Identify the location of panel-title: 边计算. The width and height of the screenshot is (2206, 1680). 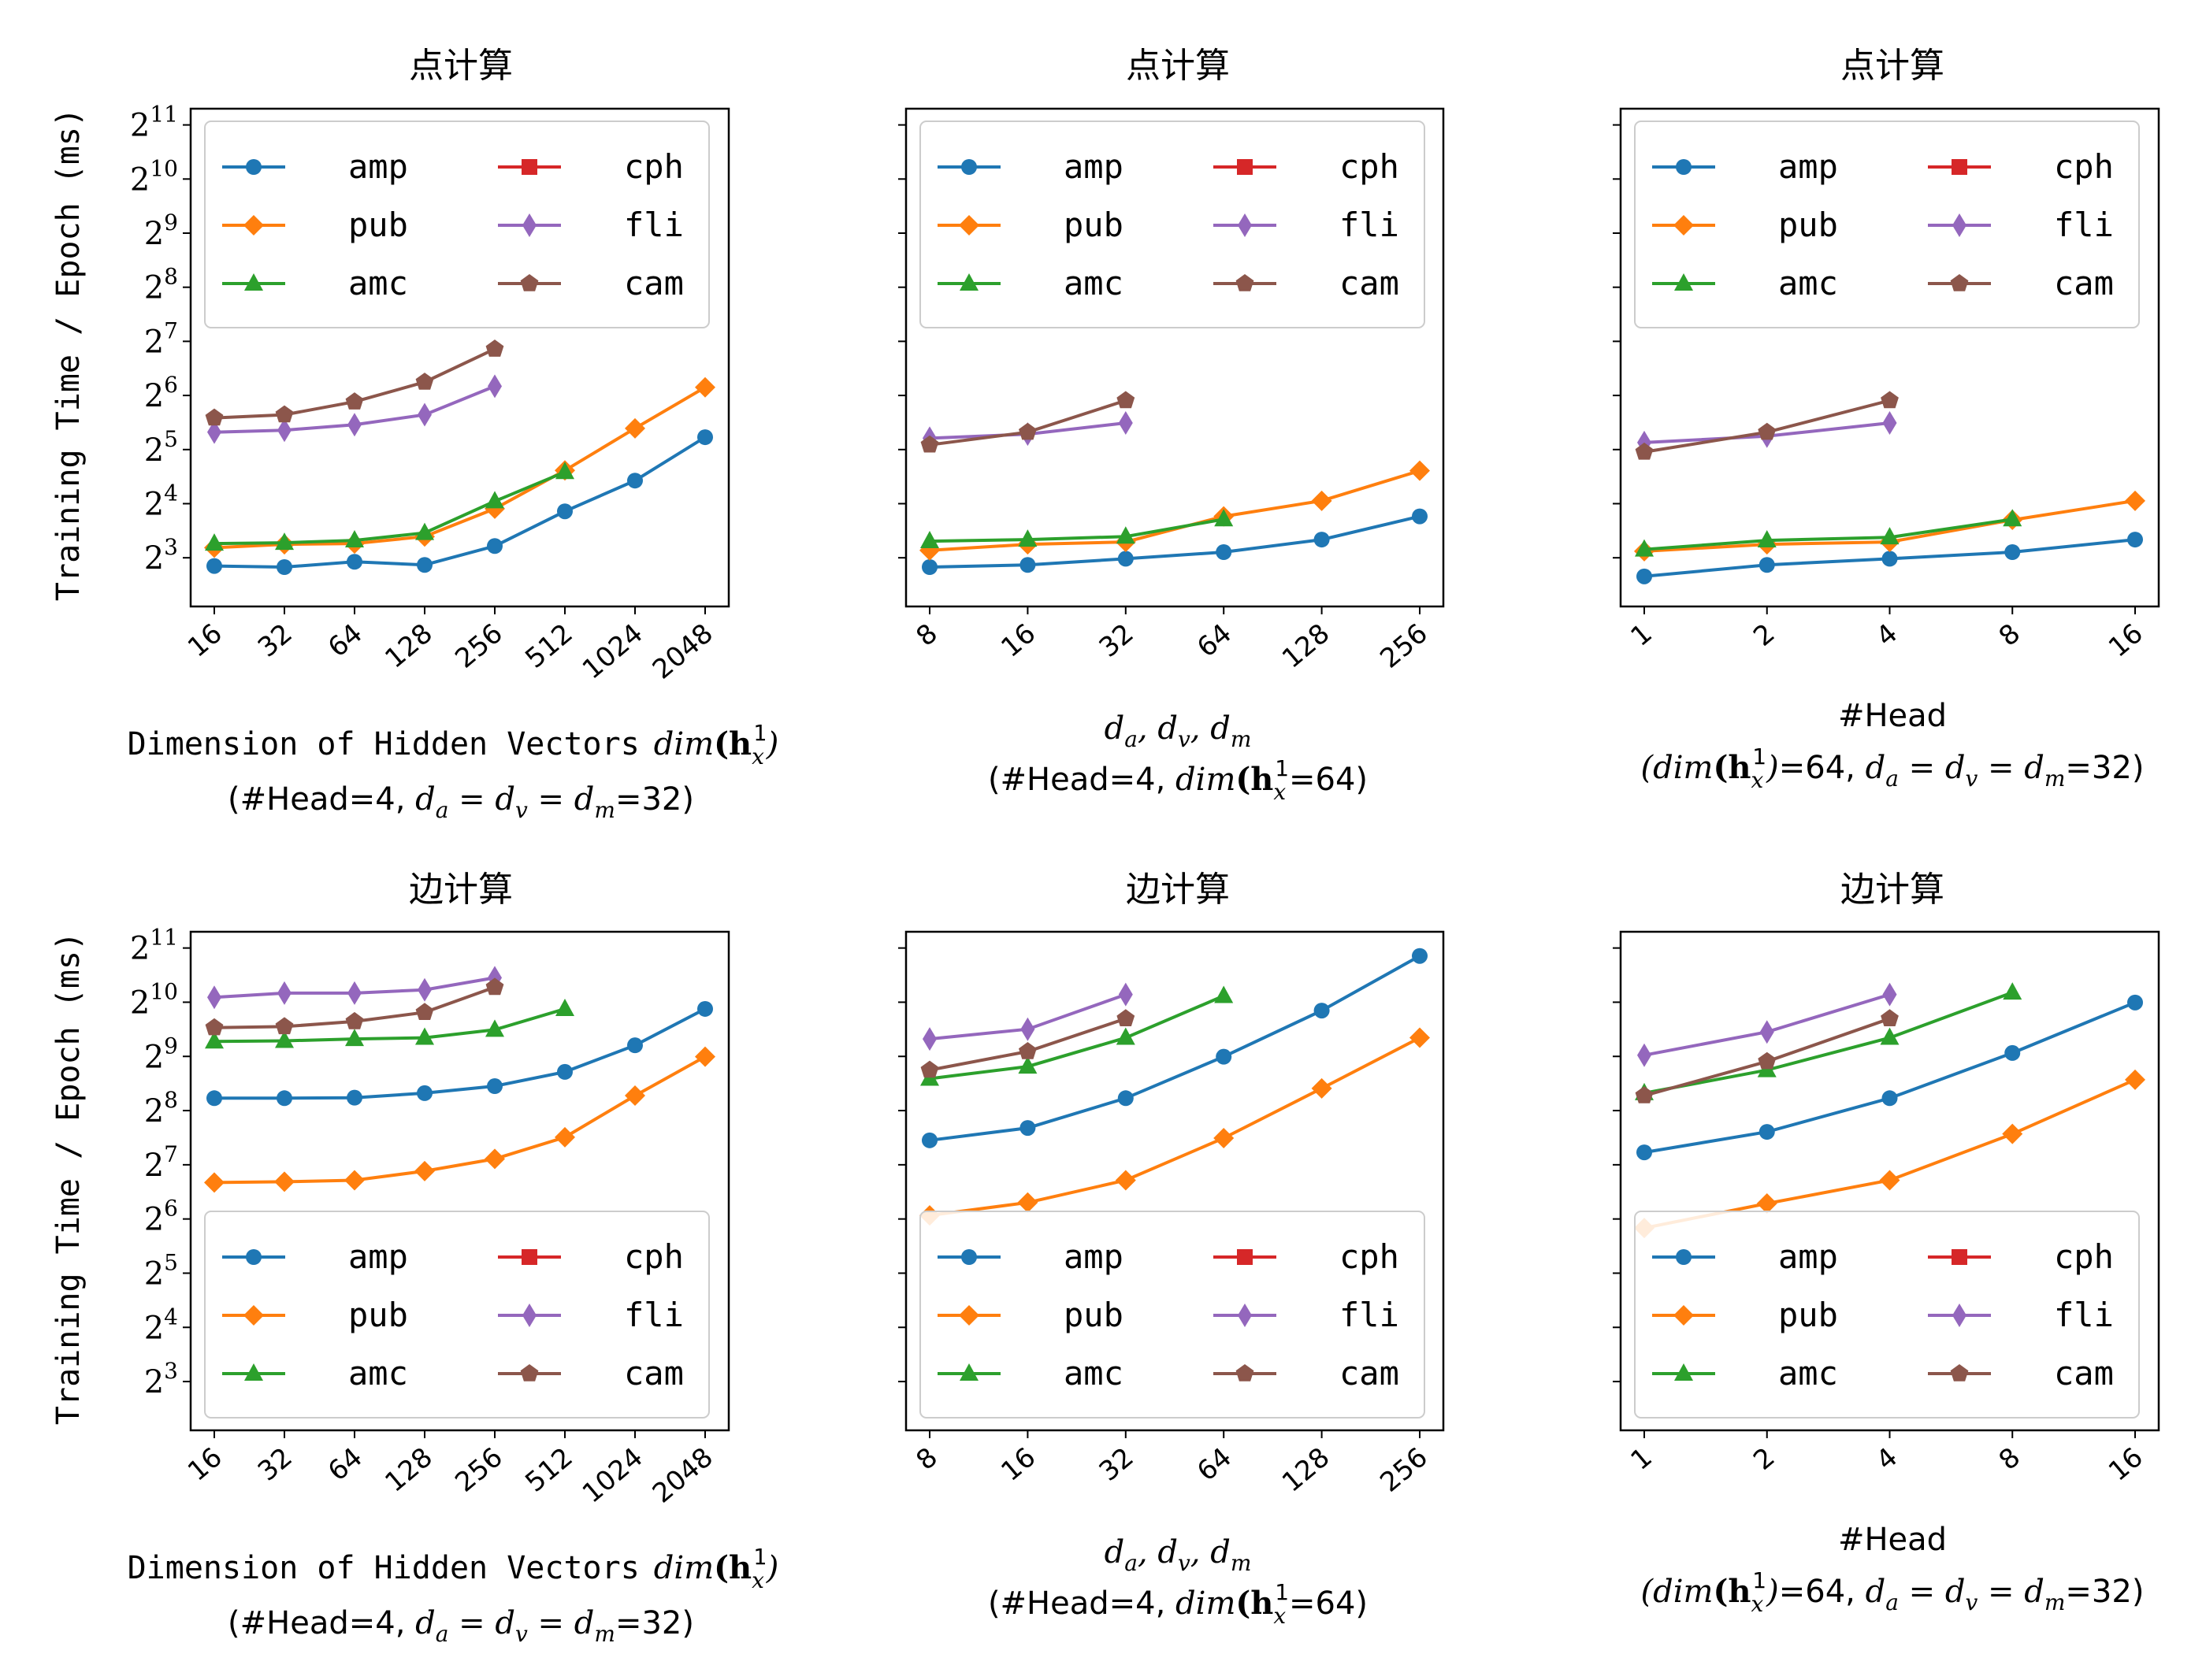
(1178, 890).